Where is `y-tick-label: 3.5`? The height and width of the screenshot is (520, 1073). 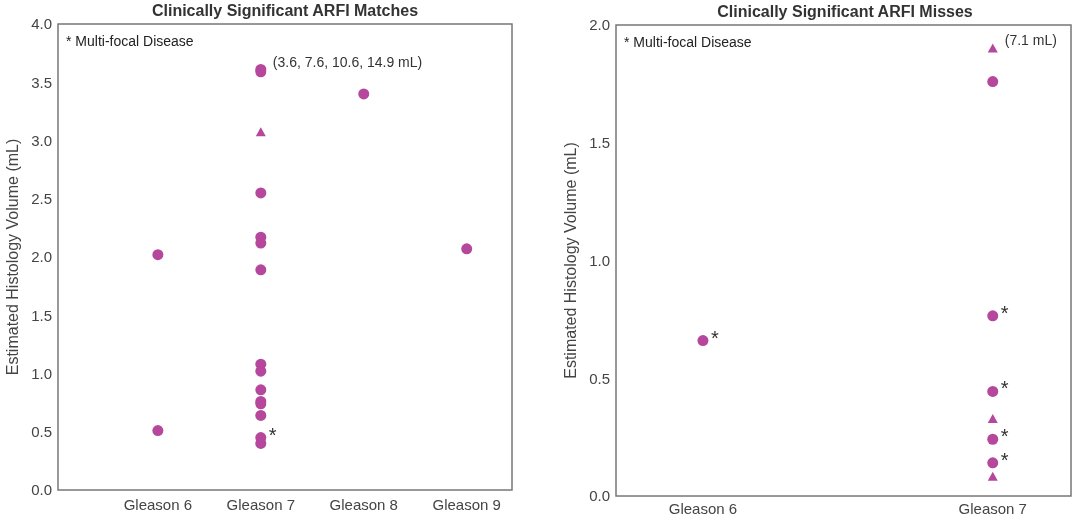 y-tick-label: 3.5 is located at coordinates (41, 82).